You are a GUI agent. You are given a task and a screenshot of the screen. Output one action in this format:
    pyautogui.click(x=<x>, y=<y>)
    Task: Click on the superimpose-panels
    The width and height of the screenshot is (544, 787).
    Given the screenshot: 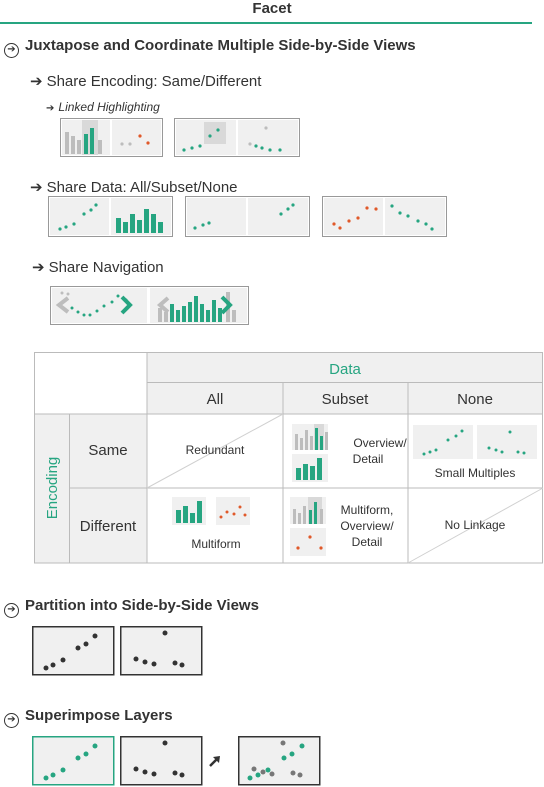 What is the action you would take?
    pyautogui.click(x=176, y=761)
    